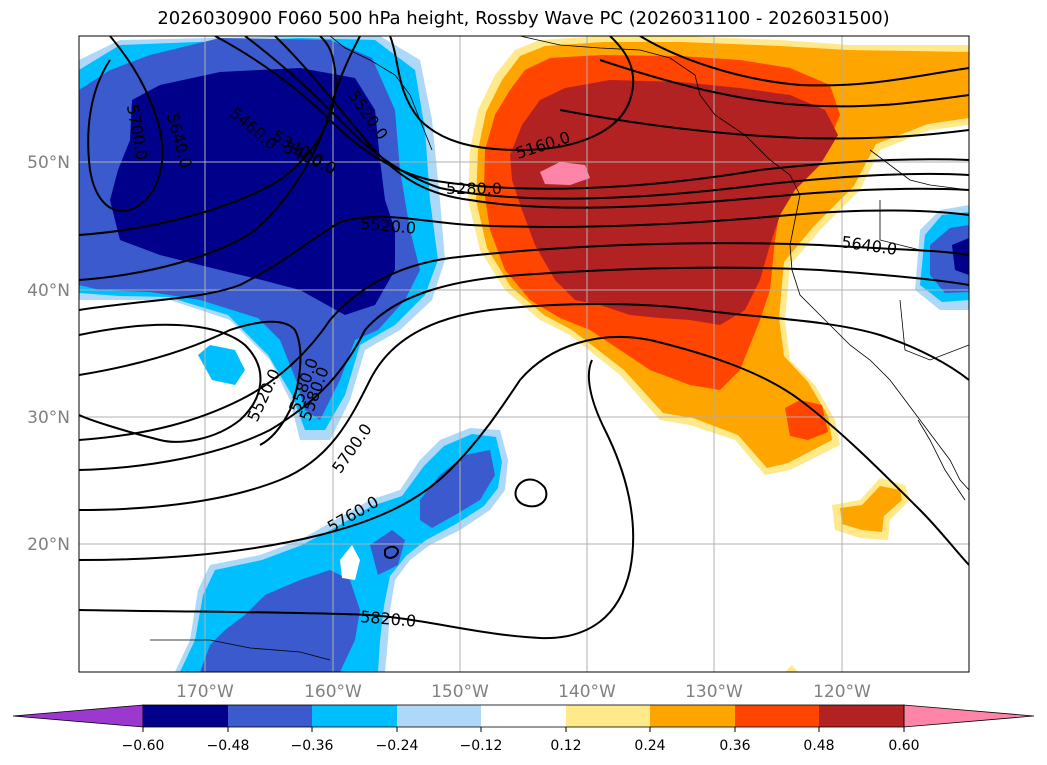 Image resolution: width=1047 pixels, height=765 pixels. I want to click on colorbar-tick-label: 0.48, so click(818, 746).